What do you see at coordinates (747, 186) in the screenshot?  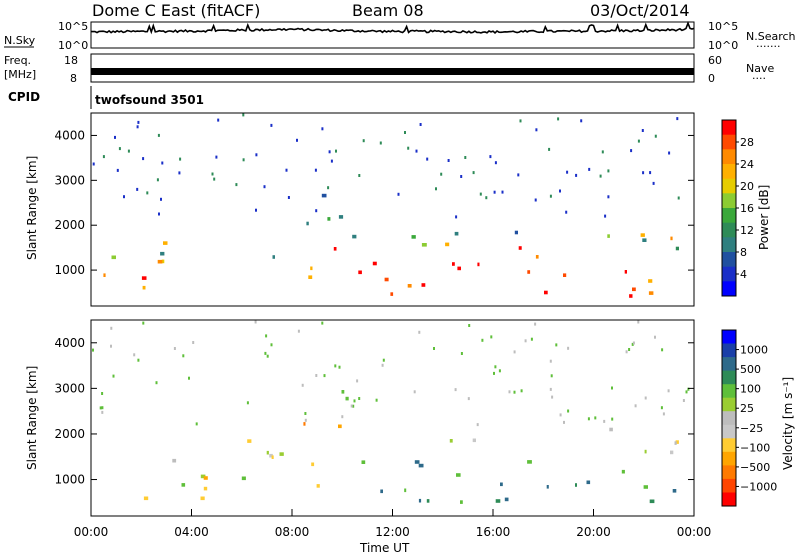 I see `colorbar-tick-label: 20` at bounding box center [747, 186].